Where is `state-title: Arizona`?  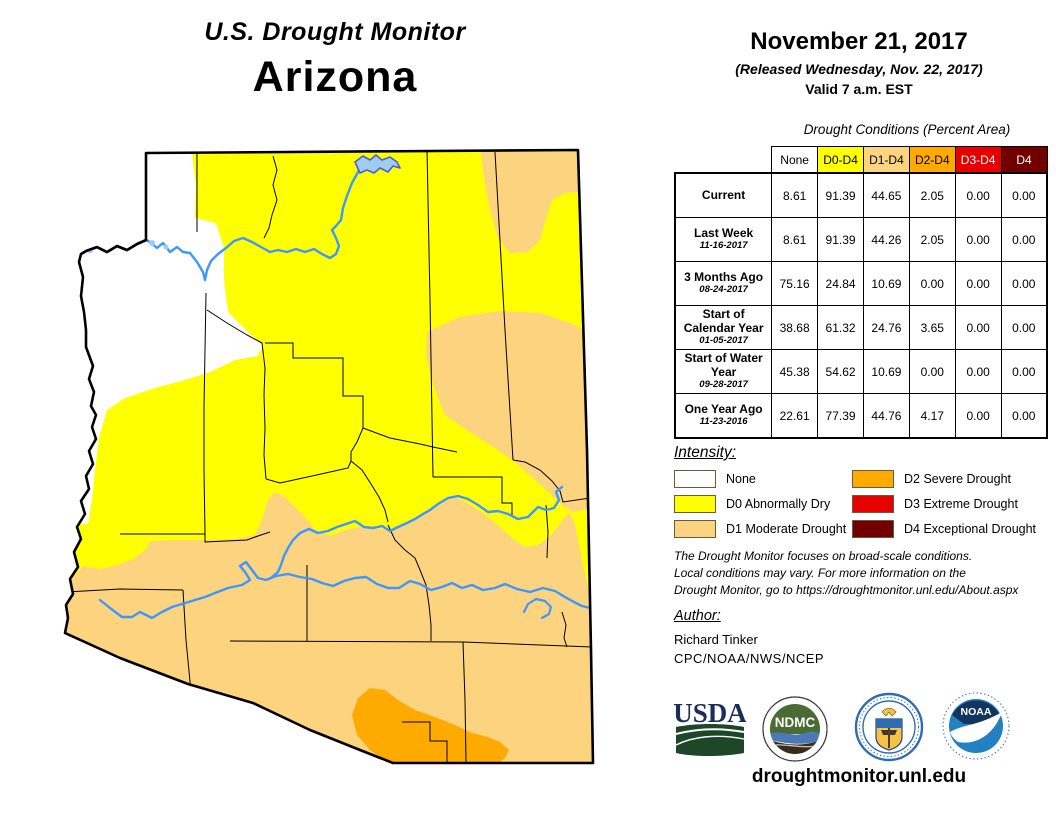 state-title: Arizona is located at coordinates (335, 77).